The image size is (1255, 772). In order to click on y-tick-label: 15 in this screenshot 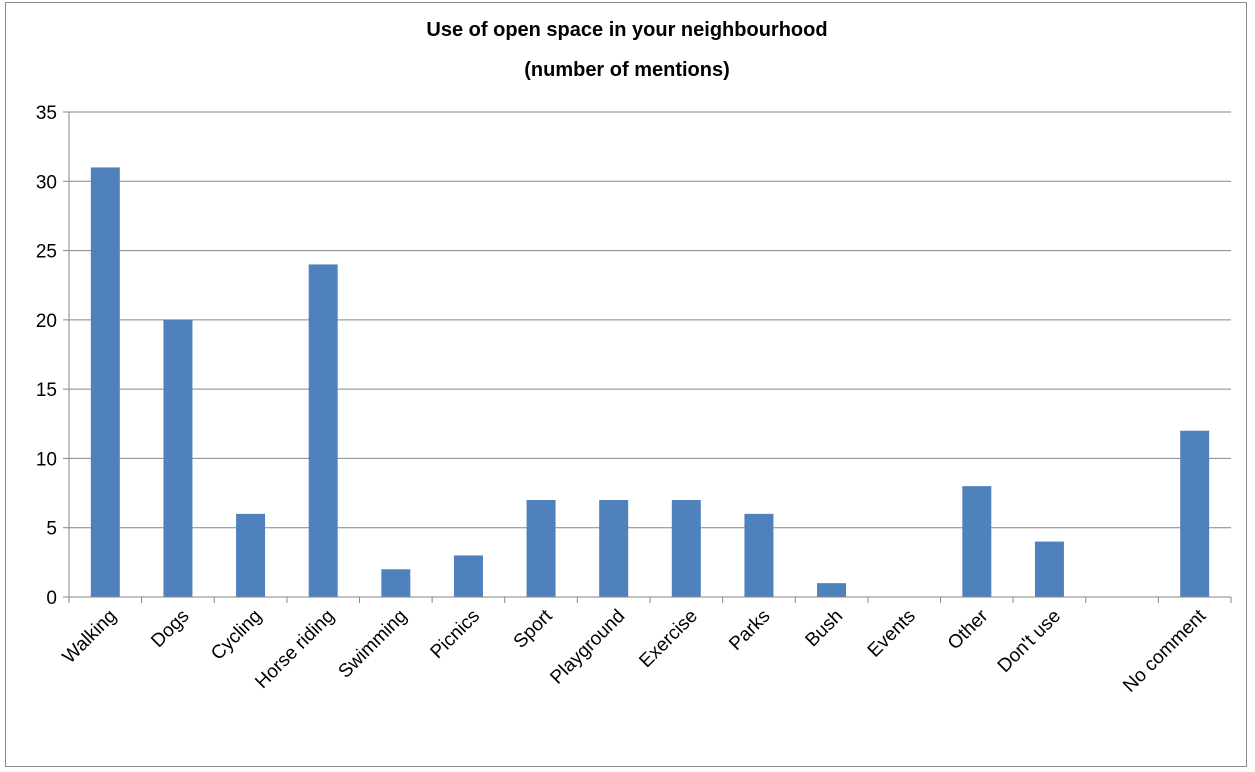, I will do `click(46, 390)`.